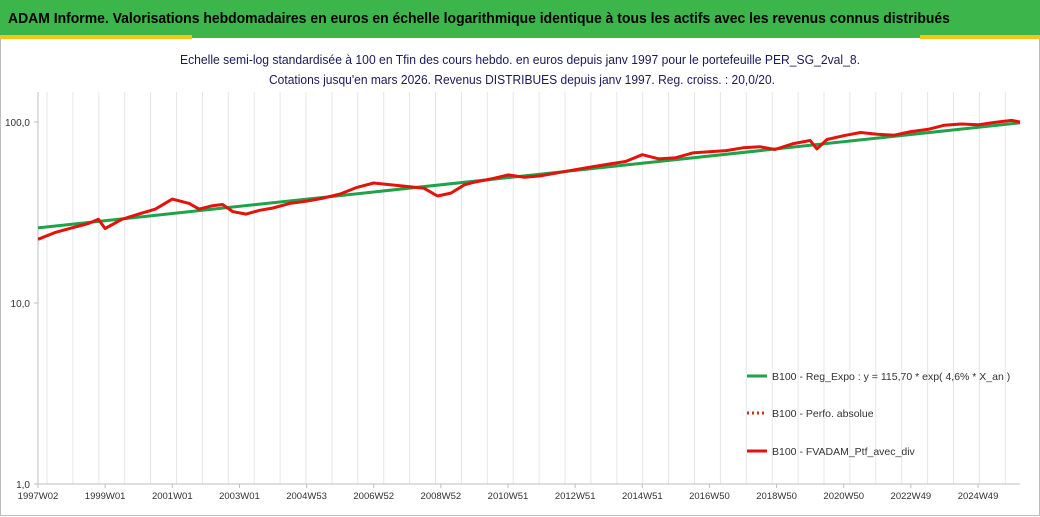  I want to click on y-tick-label: 1,0, so click(23, 485).